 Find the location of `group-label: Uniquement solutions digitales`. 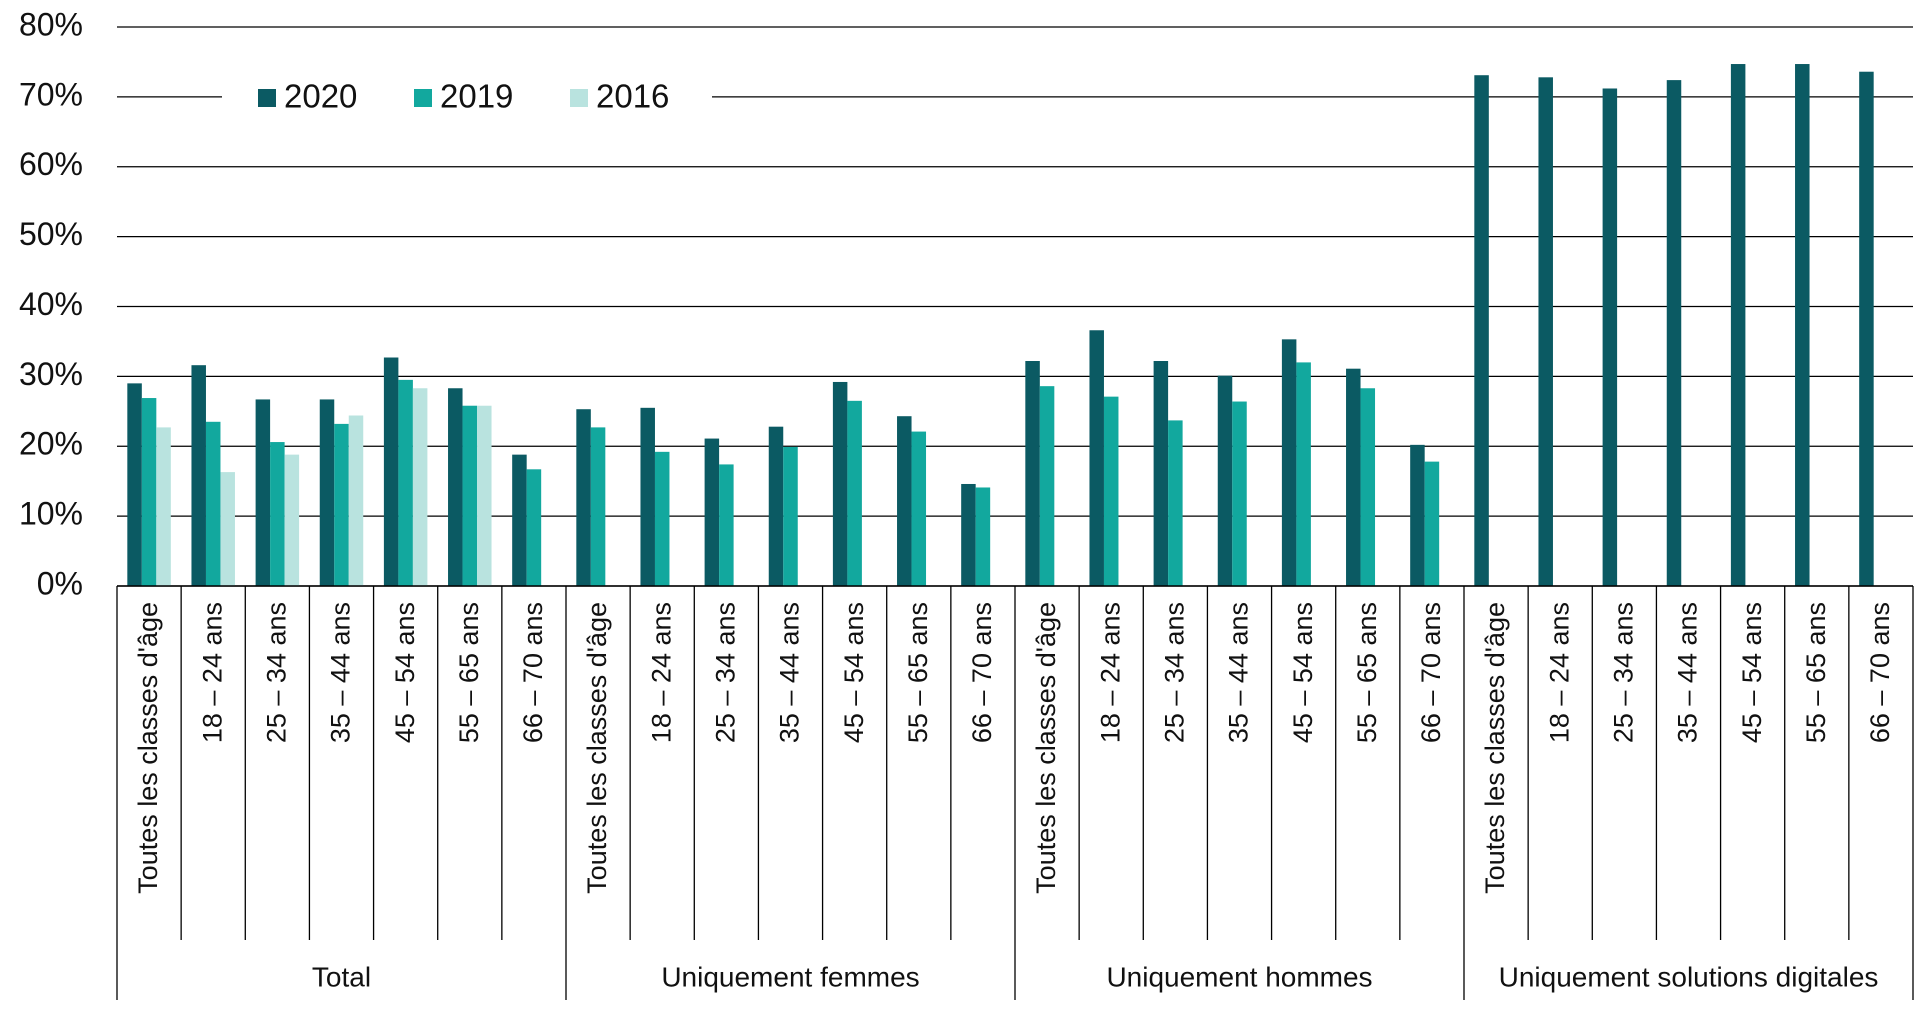

group-label: Uniquement solutions digitales is located at coordinates (1689, 976).